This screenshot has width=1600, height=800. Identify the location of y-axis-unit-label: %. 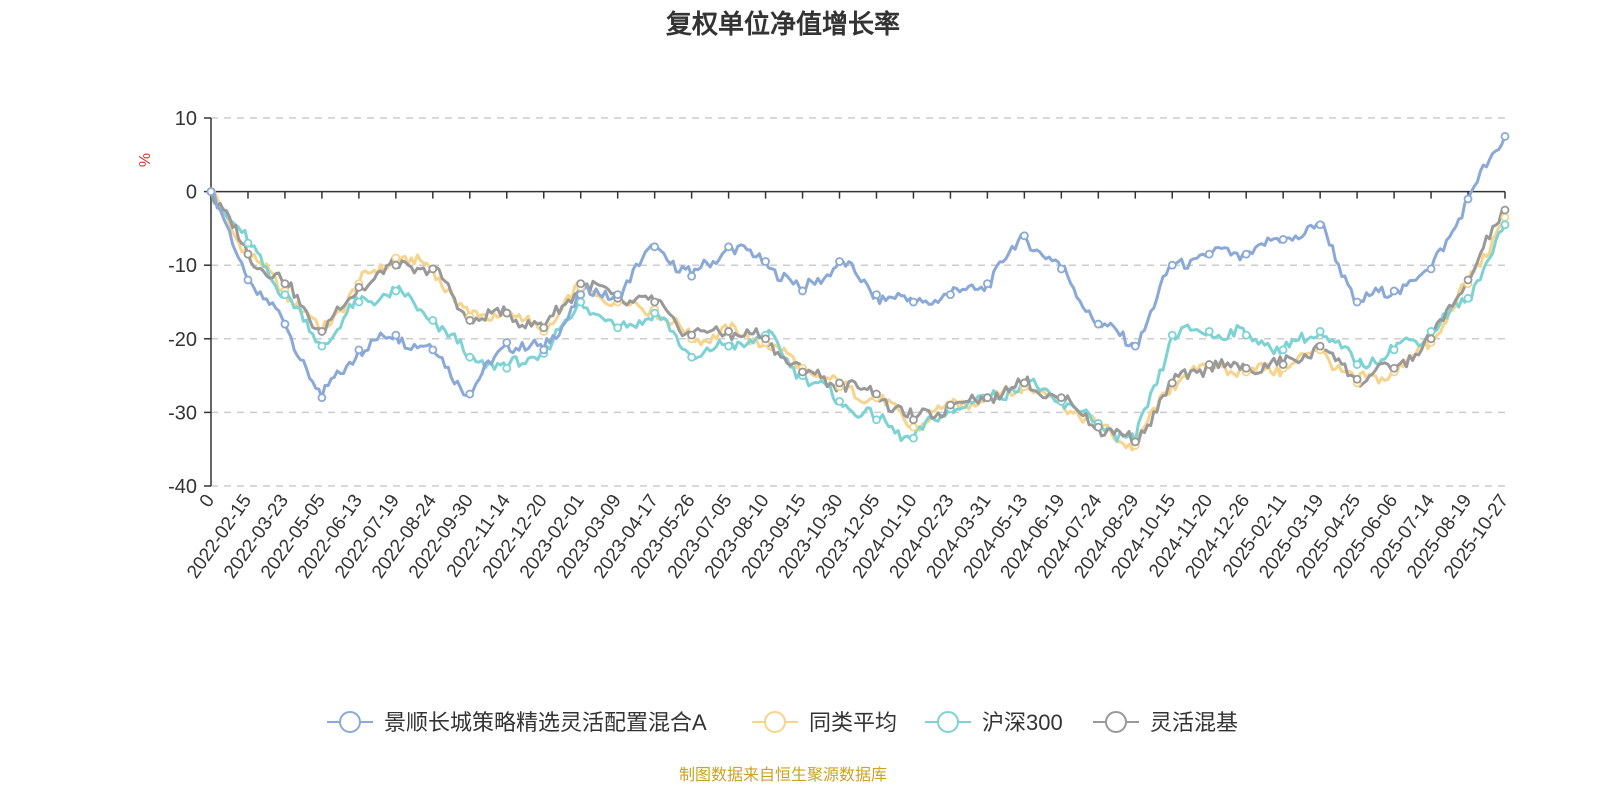
(145, 160).